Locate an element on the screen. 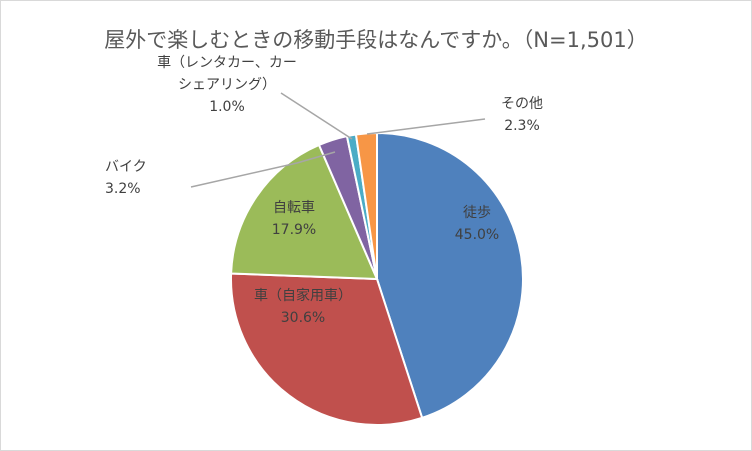  data-label-value-3: 17.9% is located at coordinates (294, 230).